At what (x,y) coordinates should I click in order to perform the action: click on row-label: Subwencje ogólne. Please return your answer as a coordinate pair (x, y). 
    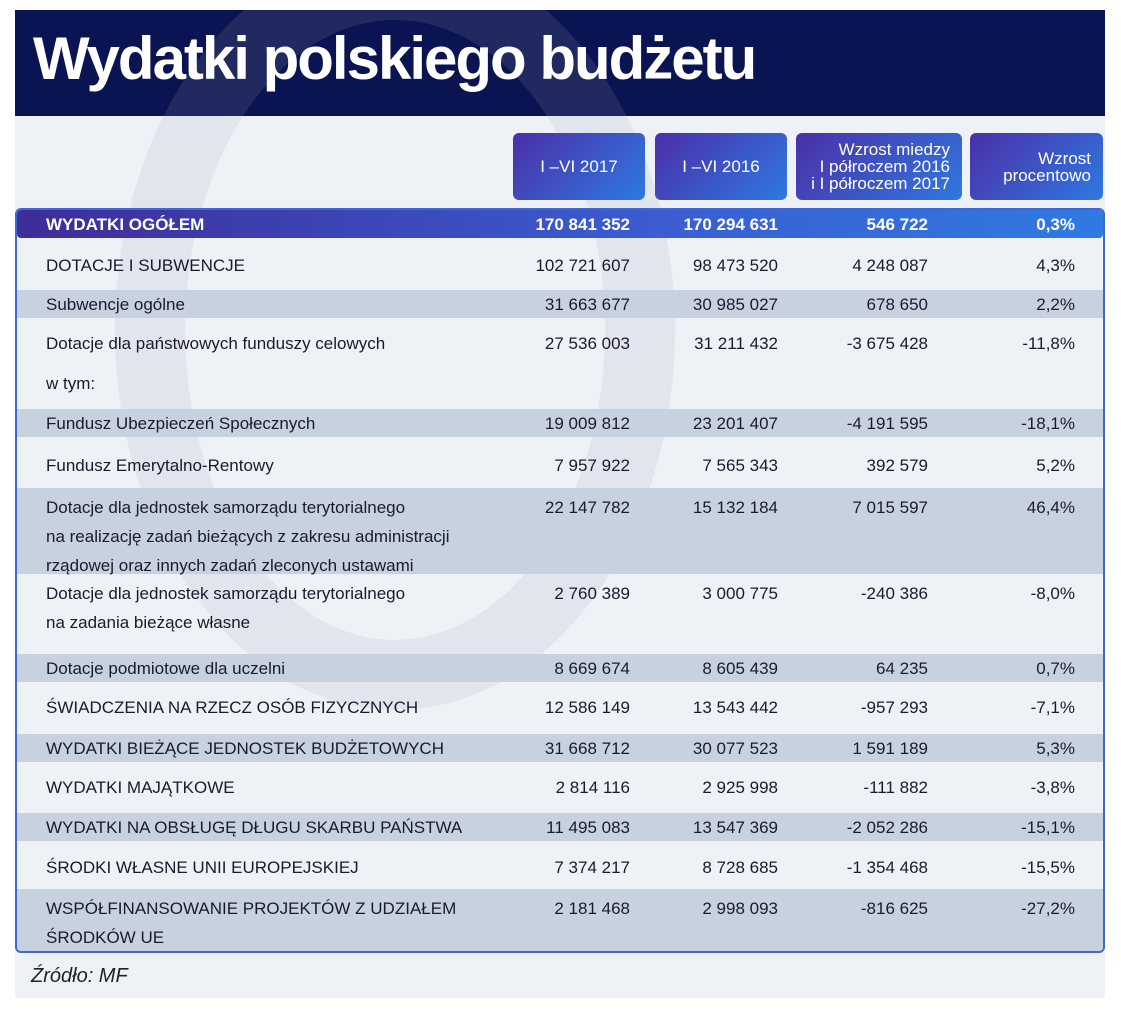
    Looking at the image, I should click on (115, 304).